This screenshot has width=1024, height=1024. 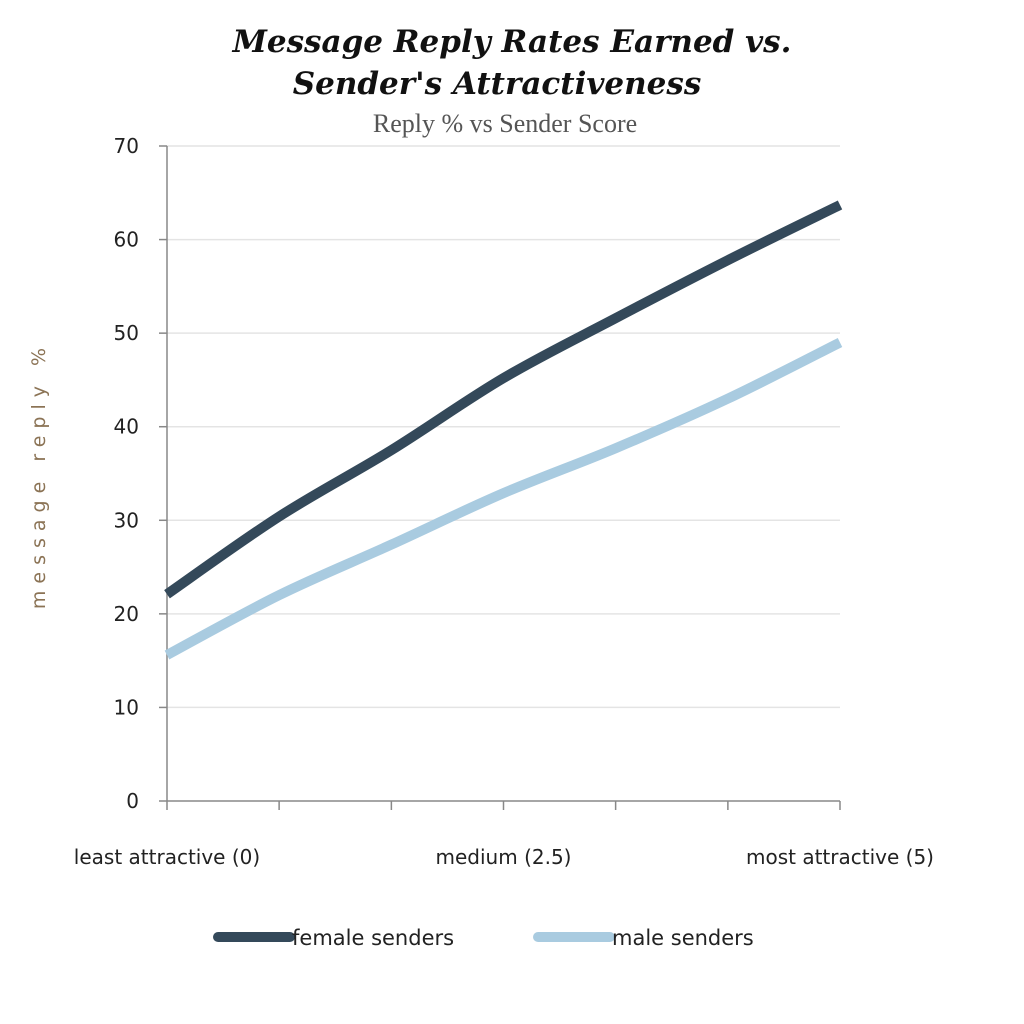 What do you see at coordinates (505, 123) in the screenshot?
I see `chart-subtitle: Reply % vs Sender Score` at bounding box center [505, 123].